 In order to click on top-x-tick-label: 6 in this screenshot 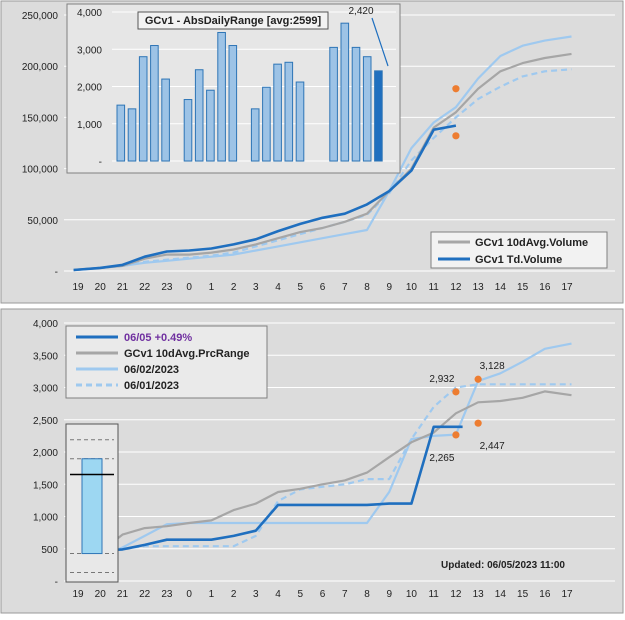, I will do `click(323, 287)`.